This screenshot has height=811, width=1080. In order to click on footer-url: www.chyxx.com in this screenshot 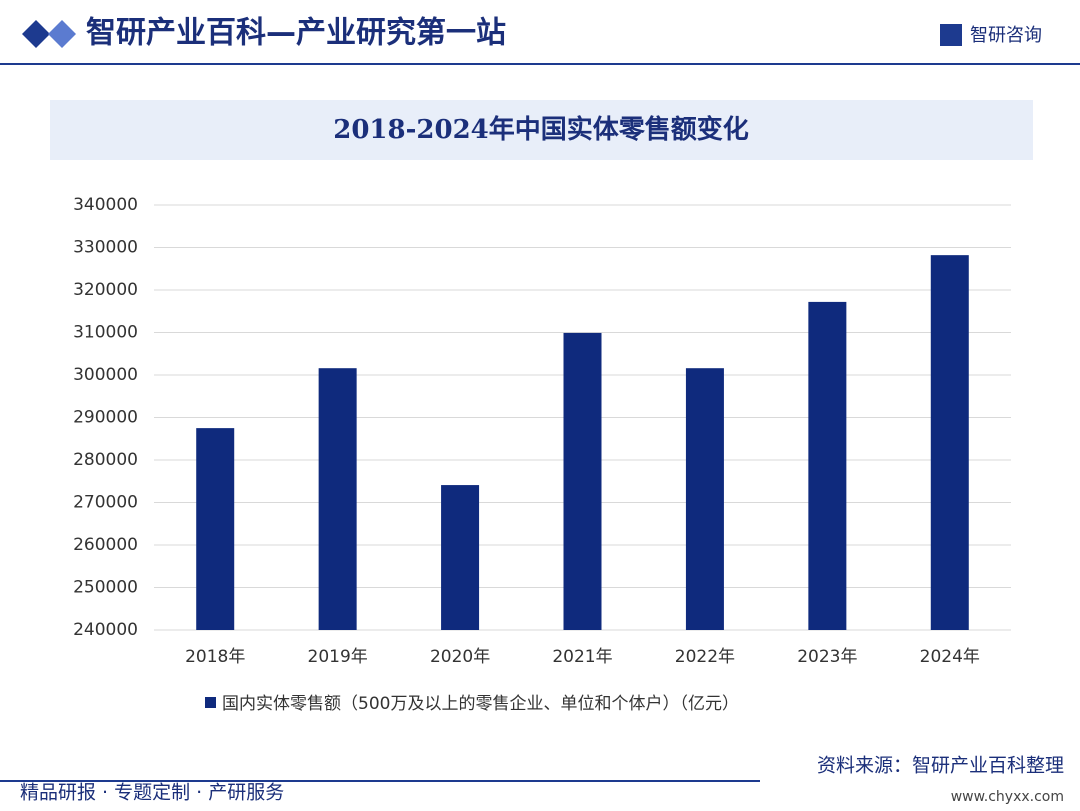, I will do `click(1007, 797)`.